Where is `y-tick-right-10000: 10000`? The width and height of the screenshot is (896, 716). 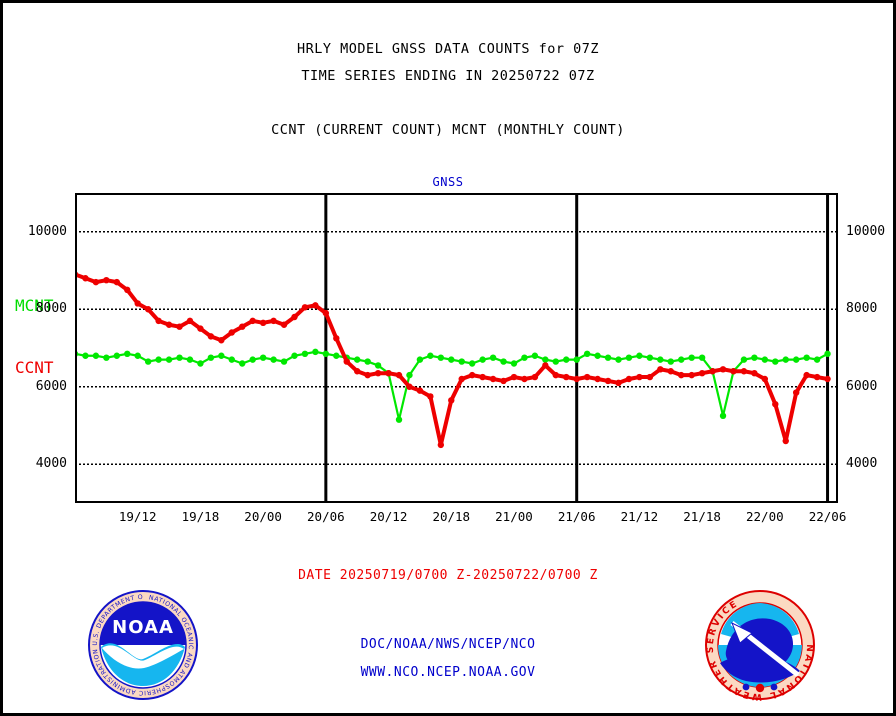 y-tick-right-10000: 10000 is located at coordinates (866, 231).